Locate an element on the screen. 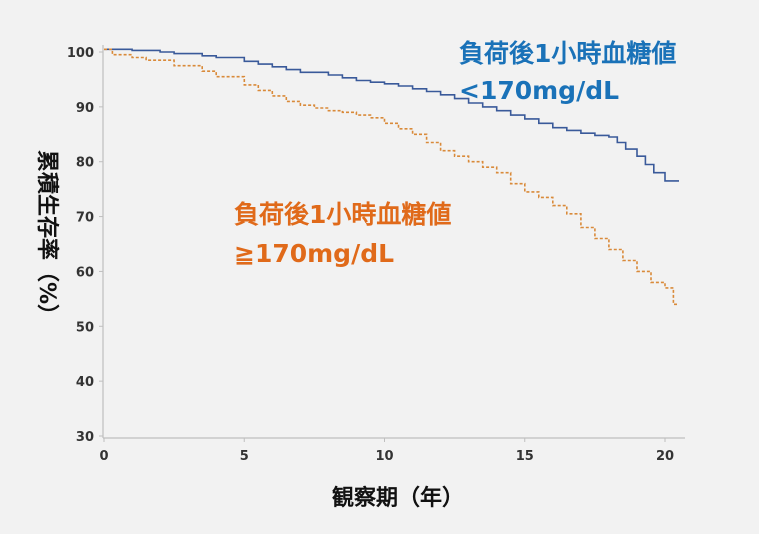 The height and width of the screenshot is (534, 759). x-axis-label: 観察期（年） is located at coordinates (398, 498).